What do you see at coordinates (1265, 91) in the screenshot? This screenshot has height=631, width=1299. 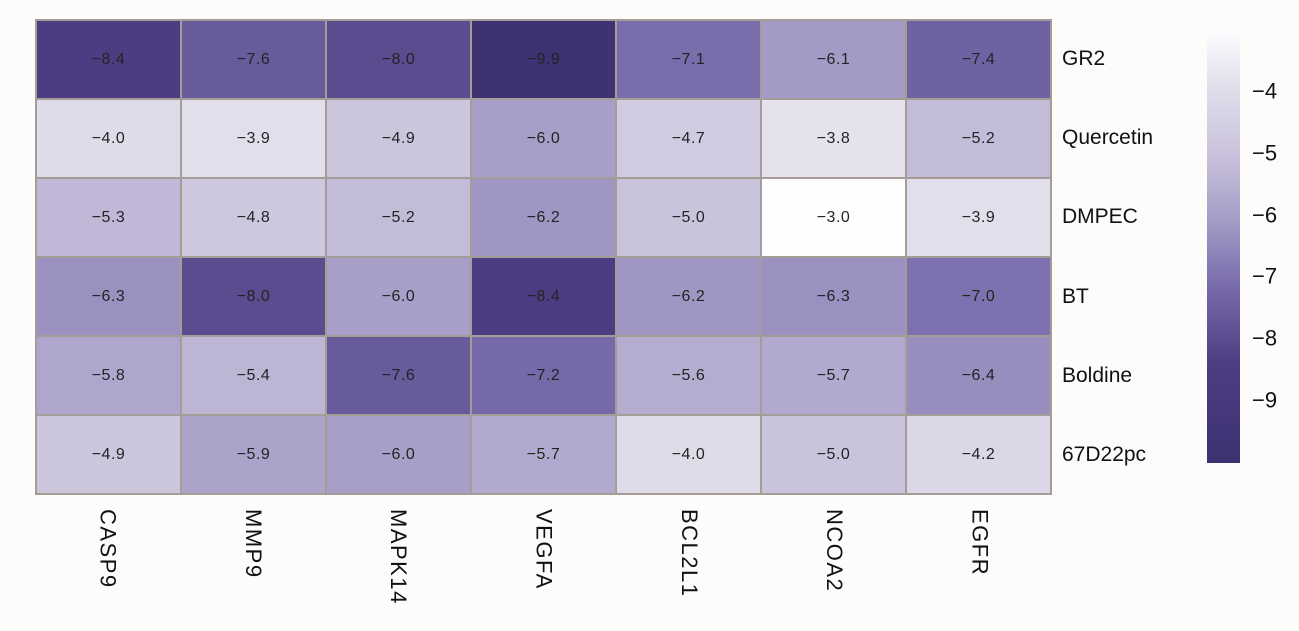 I see `colorbar-tick-label: −4` at bounding box center [1265, 91].